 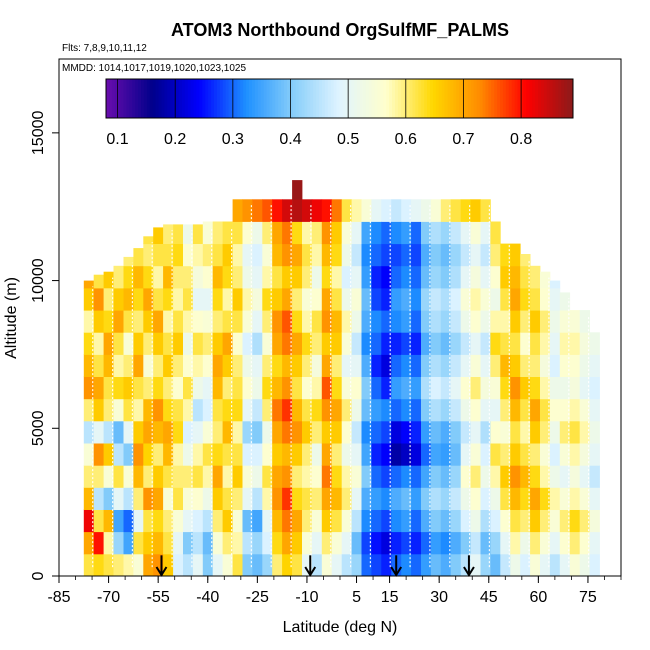 I want to click on y-tick-label: 10000, so click(x=38, y=280).